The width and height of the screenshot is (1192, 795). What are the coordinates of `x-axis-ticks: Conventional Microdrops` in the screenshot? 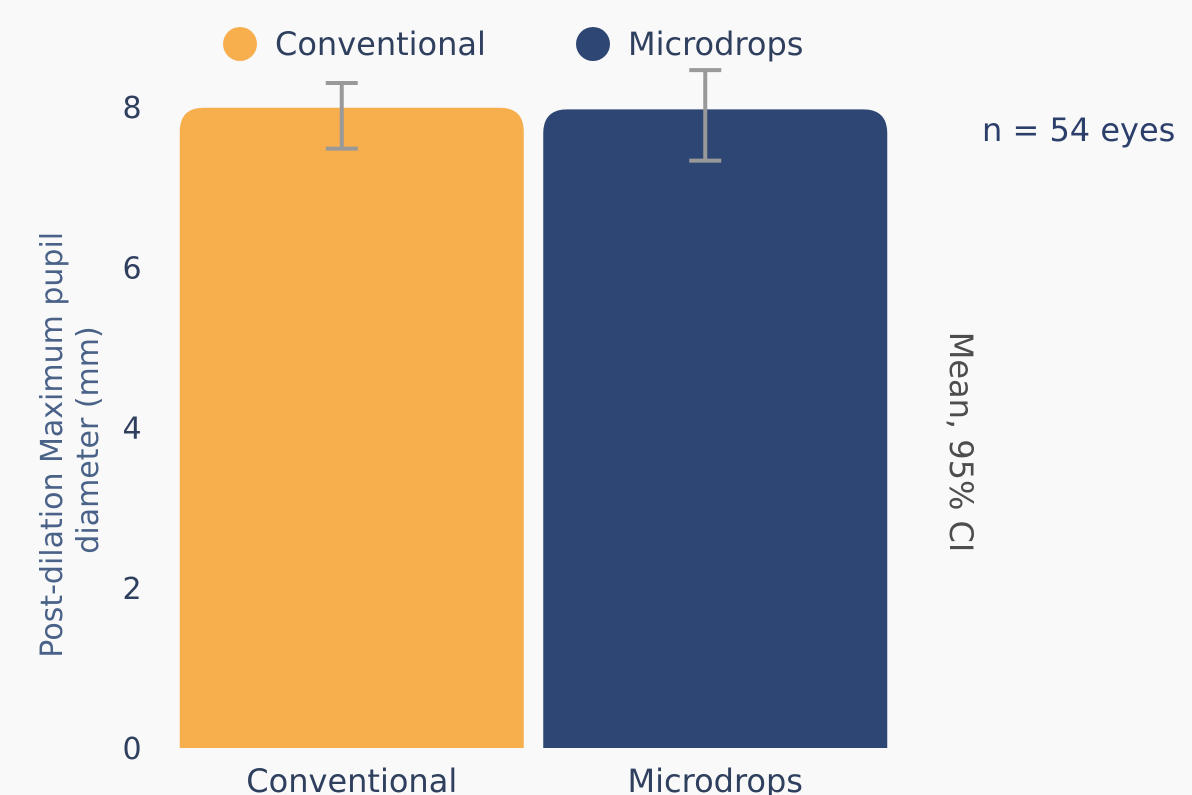 It's located at (524, 778).